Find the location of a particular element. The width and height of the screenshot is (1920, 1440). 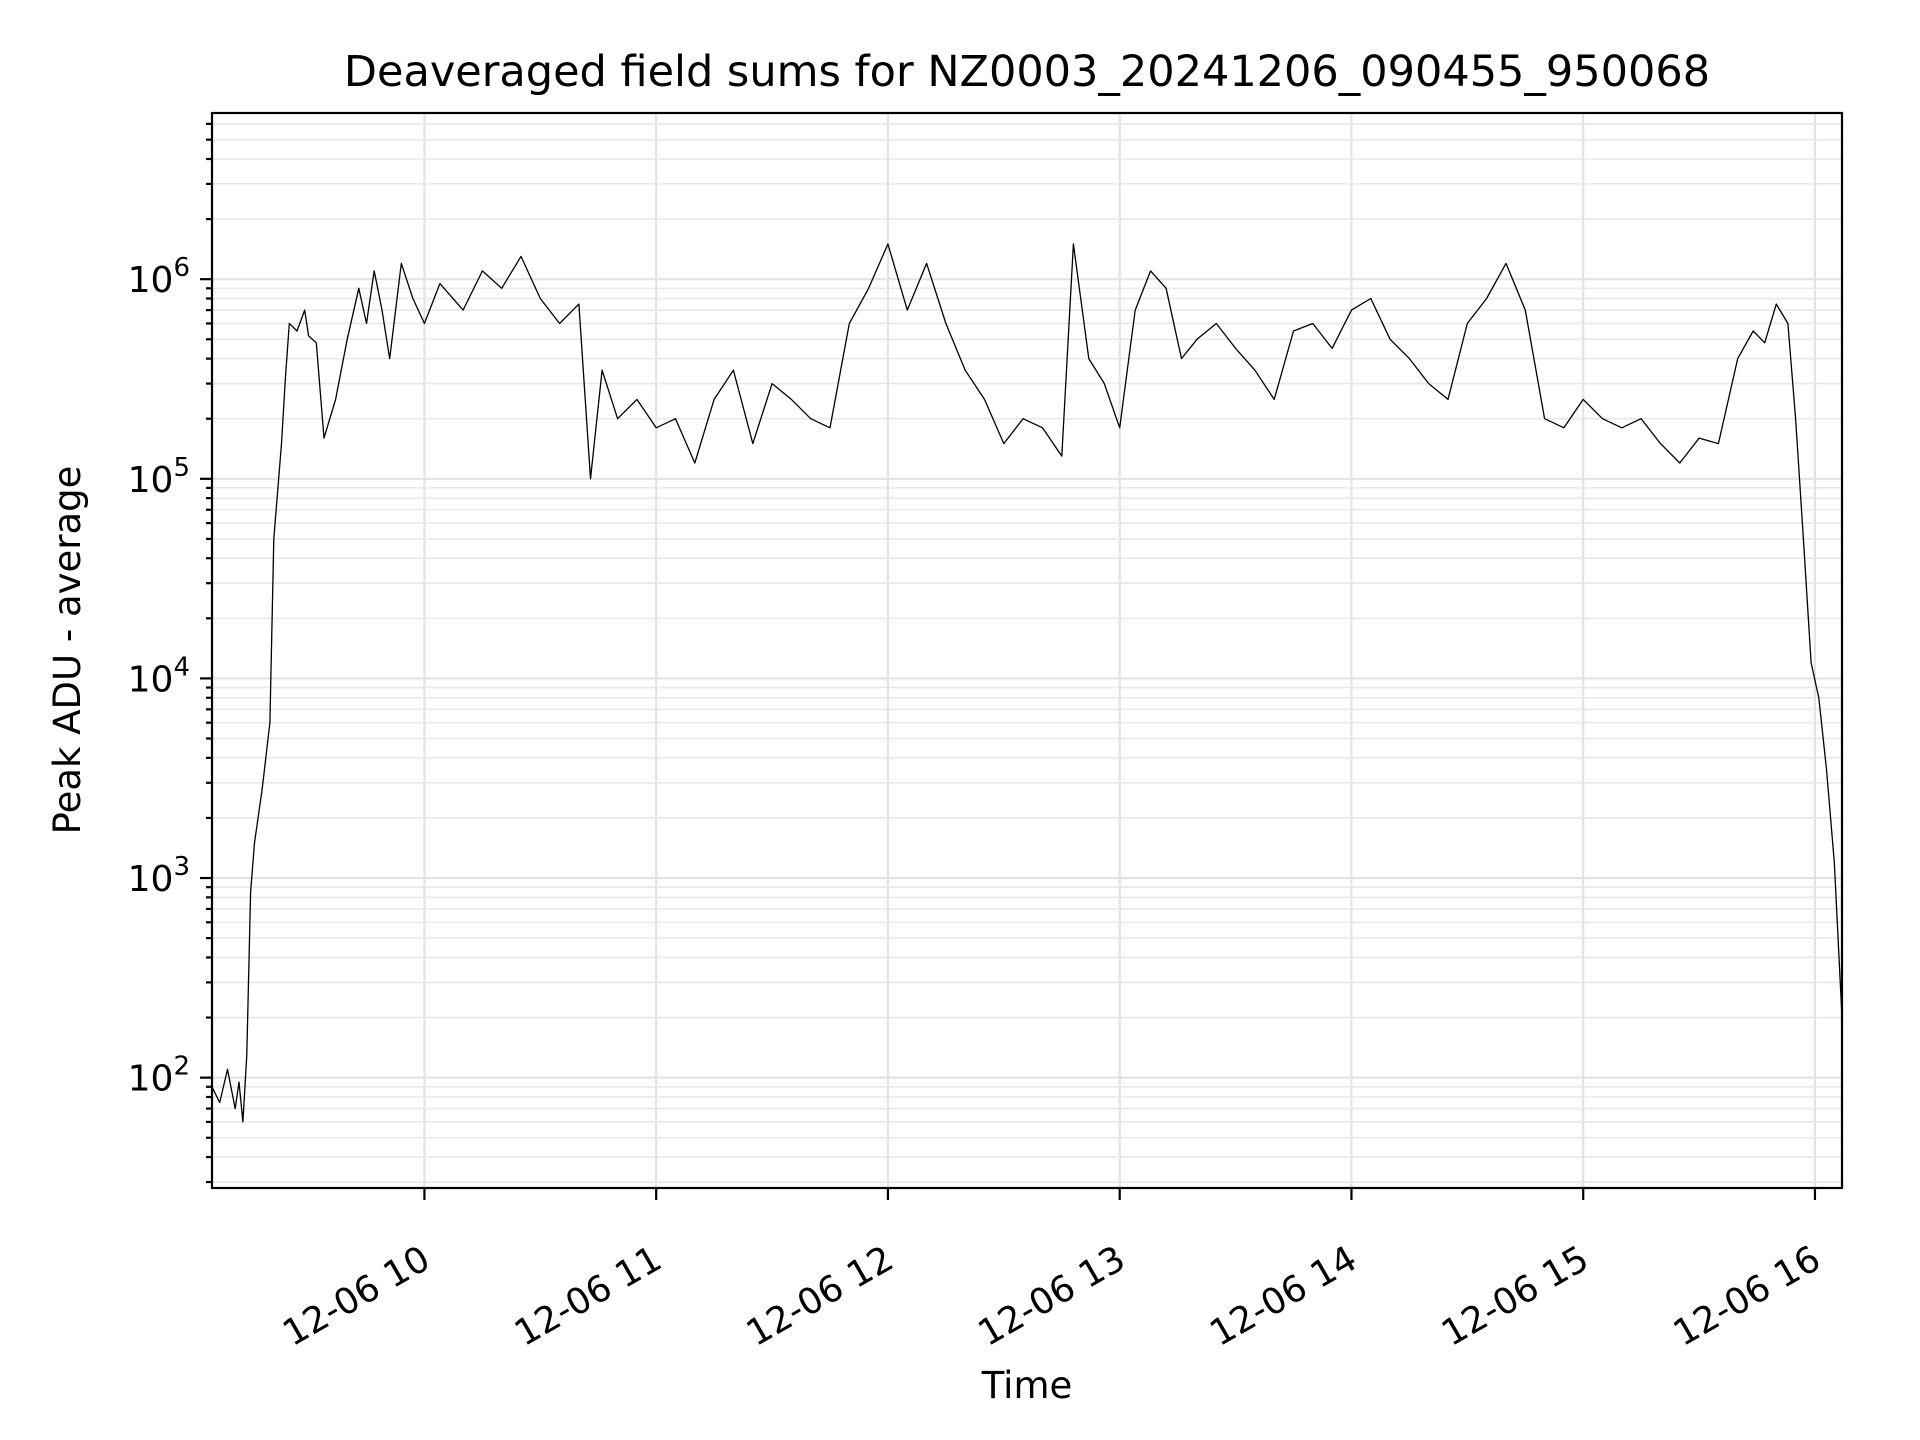

y-tick-label: 10³ is located at coordinates (159, 876).